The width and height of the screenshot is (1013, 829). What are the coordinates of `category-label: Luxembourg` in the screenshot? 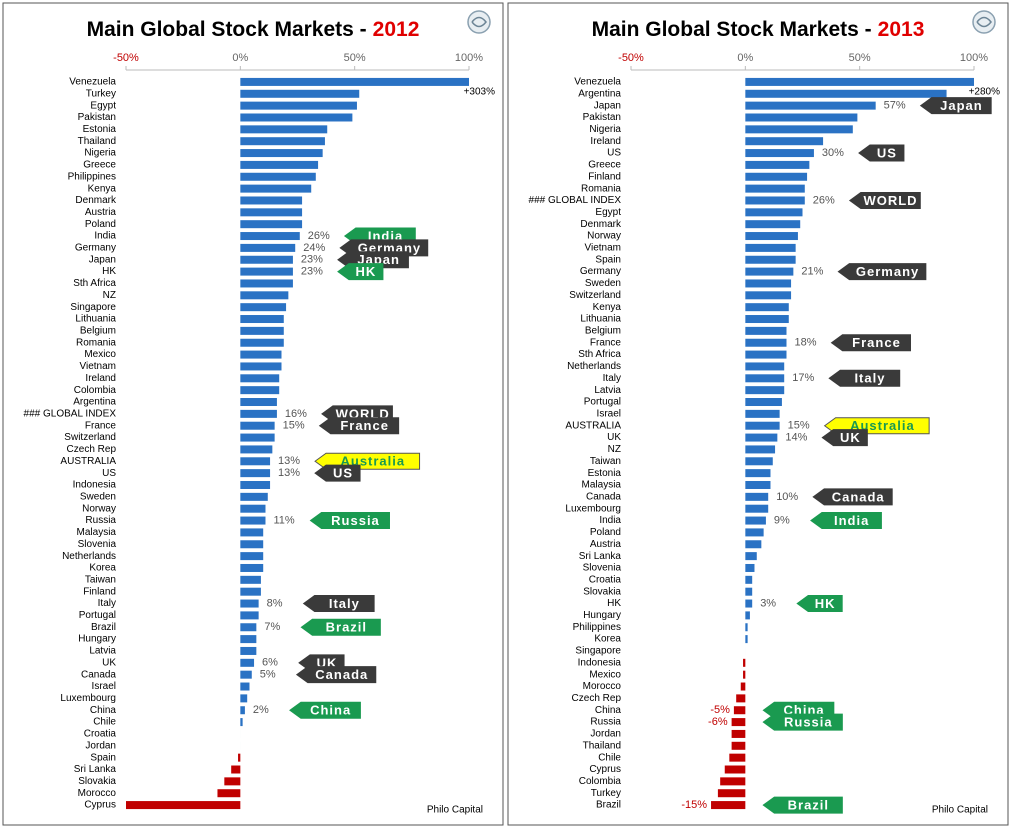 It's located at (593, 508).